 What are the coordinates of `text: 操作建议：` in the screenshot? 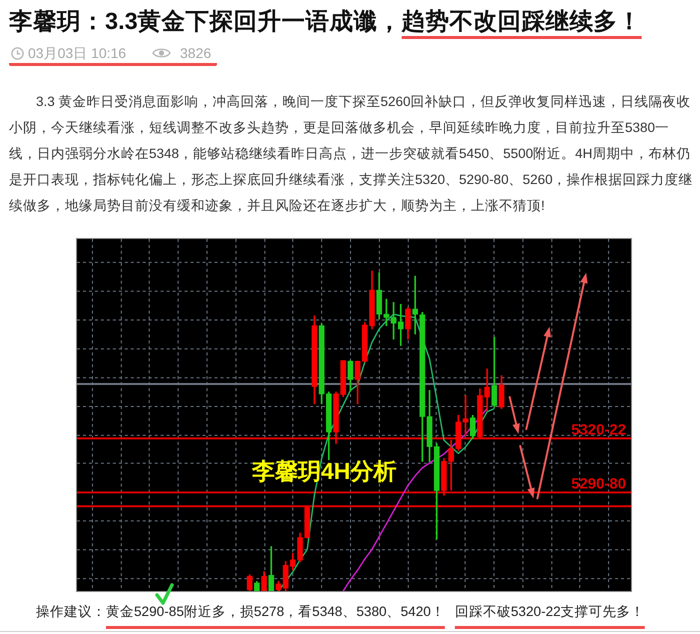 It's located at (71, 611).